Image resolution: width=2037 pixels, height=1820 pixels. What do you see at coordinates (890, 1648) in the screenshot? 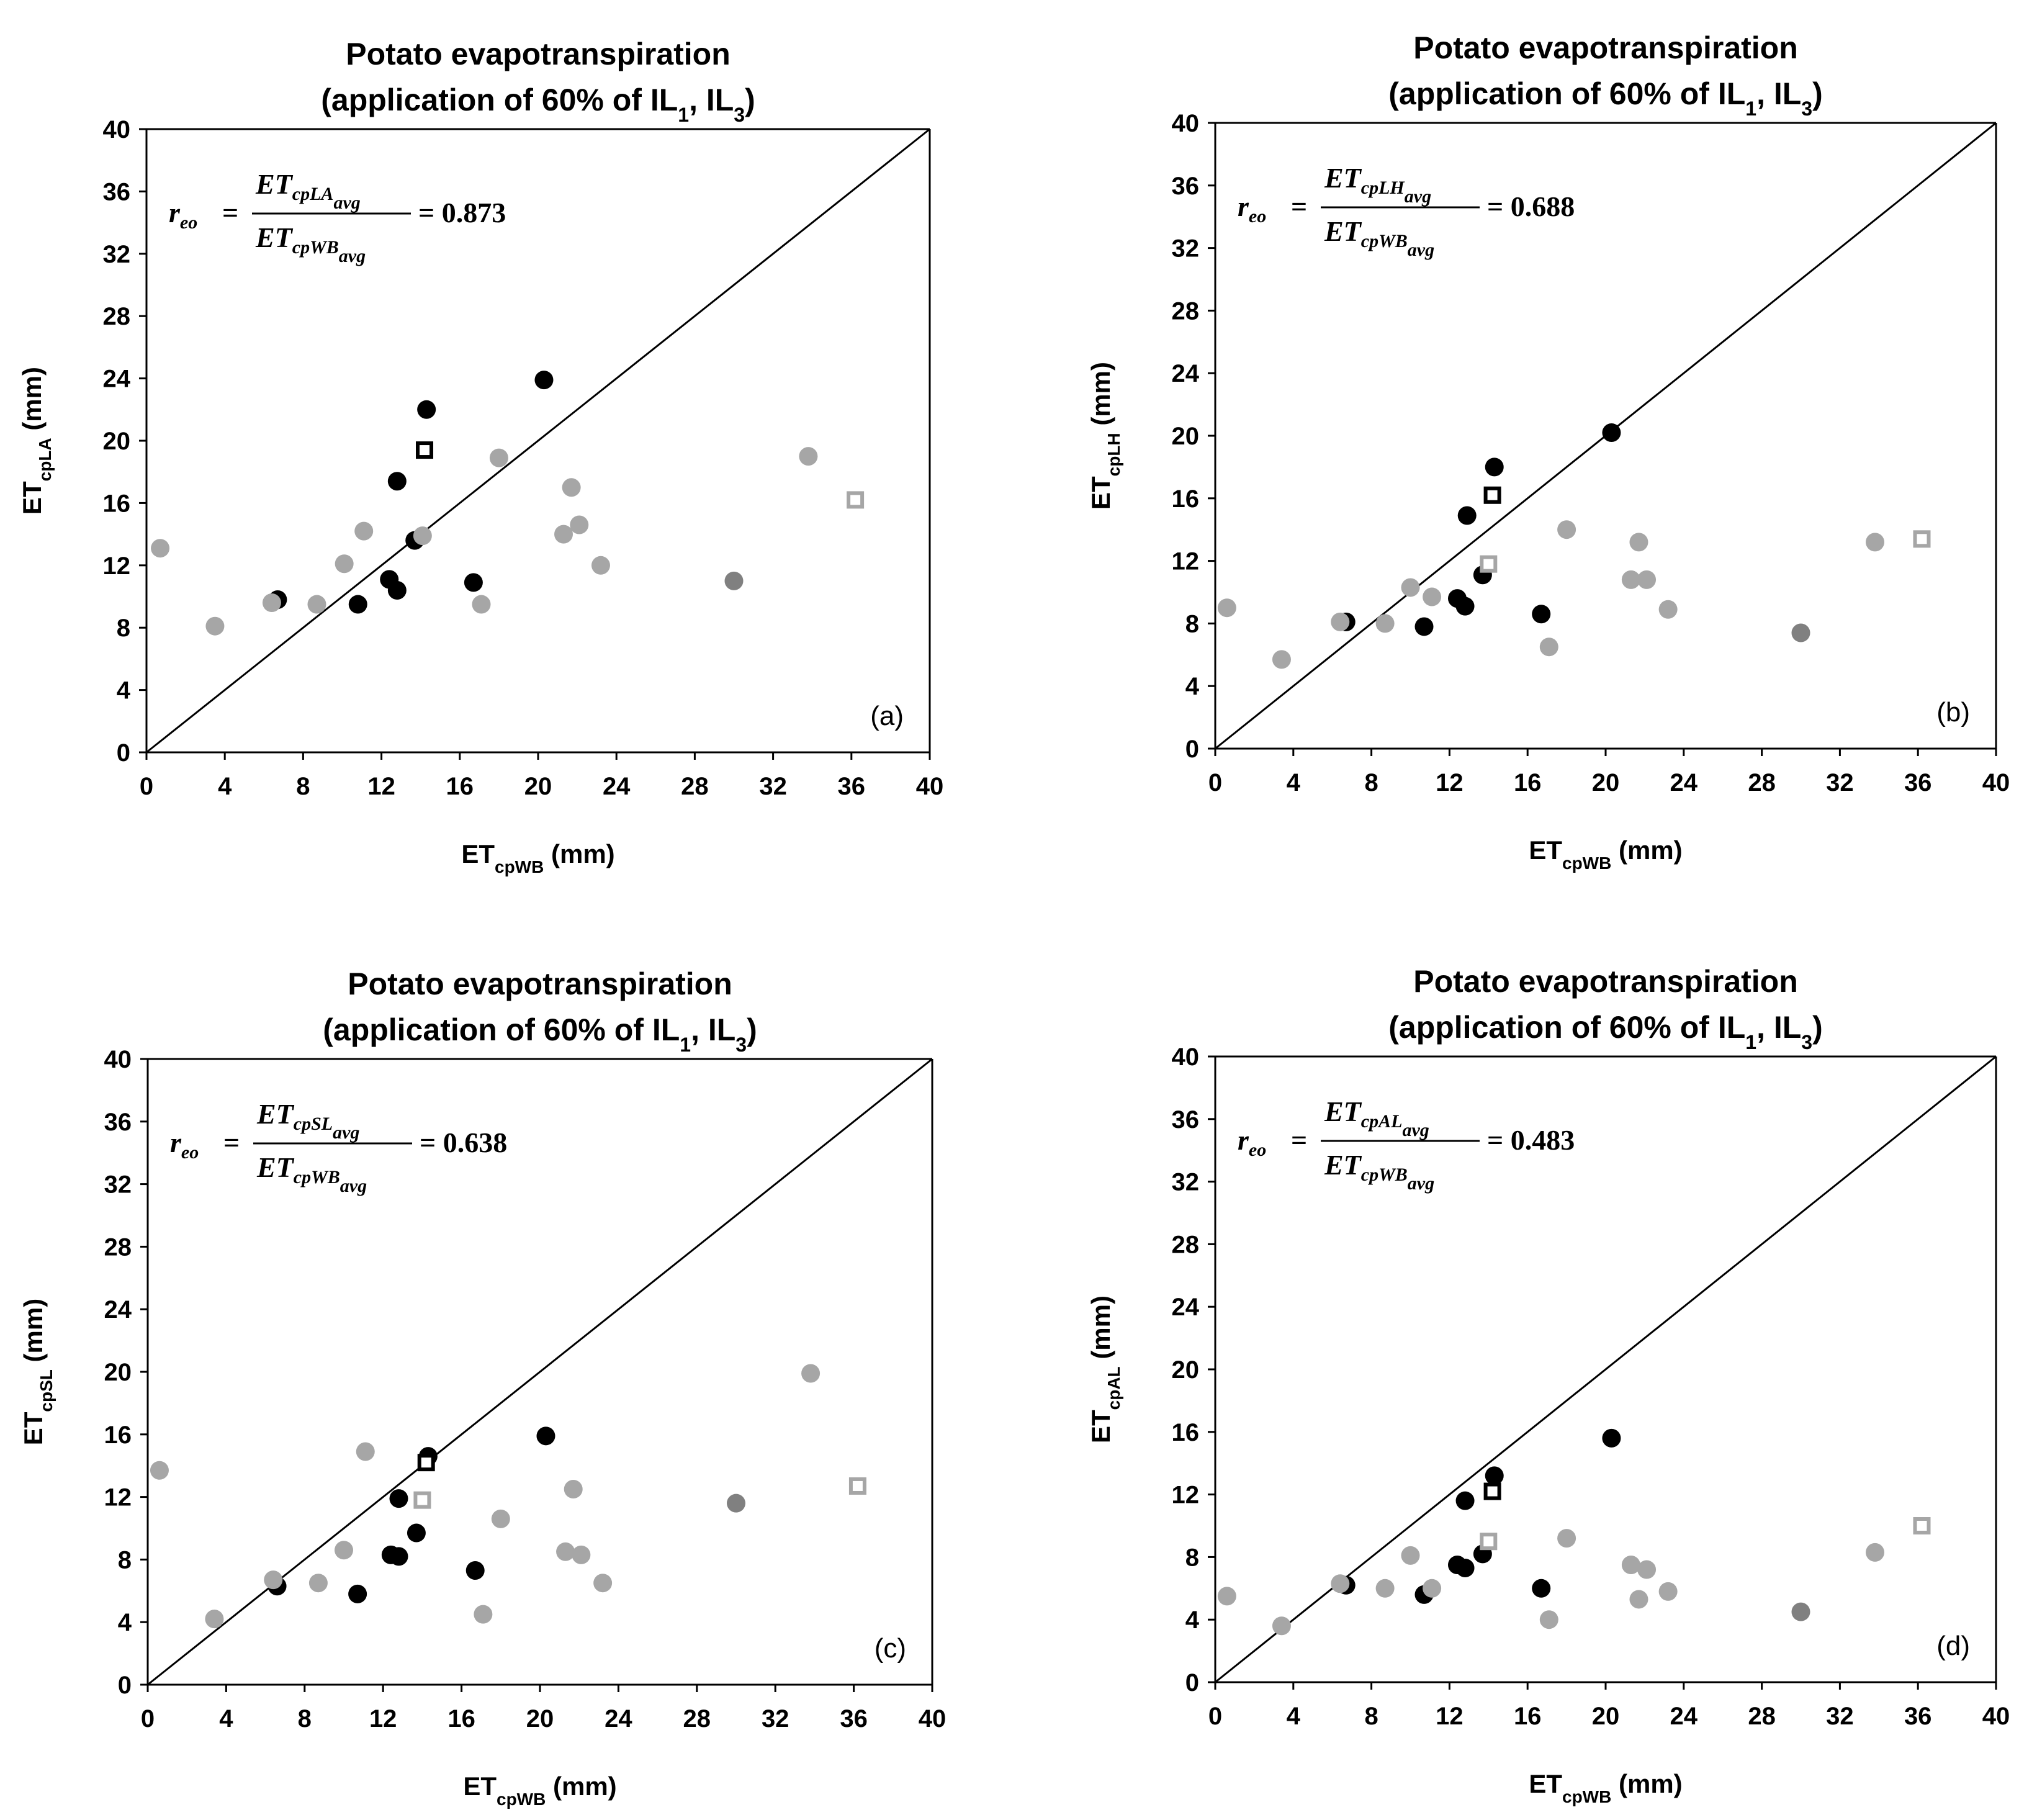
I see `panel-label: (c)` at bounding box center [890, 1648].